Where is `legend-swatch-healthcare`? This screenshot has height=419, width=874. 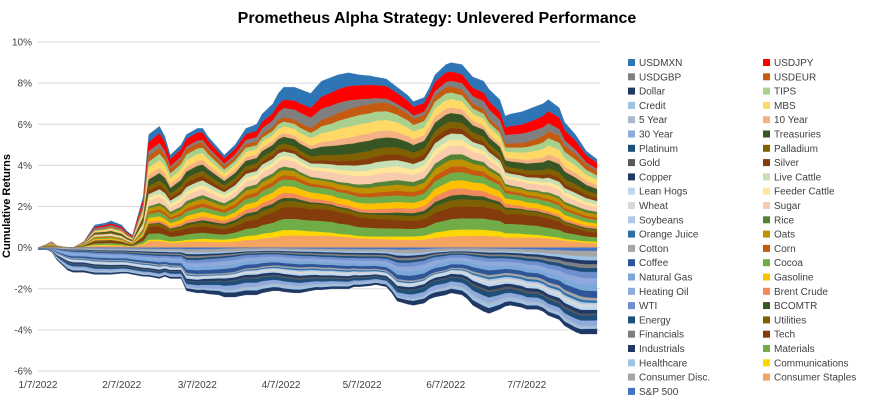
legend-swatch-healthcare is located at coordinates (631, 363).